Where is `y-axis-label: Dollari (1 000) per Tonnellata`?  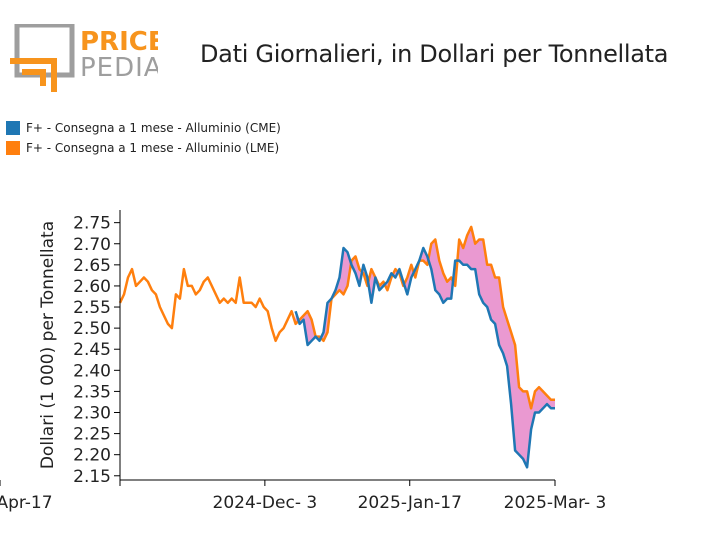 y-axis-label: Dollari (1 000) per Tonnellata is located at coordinates (48, 345).